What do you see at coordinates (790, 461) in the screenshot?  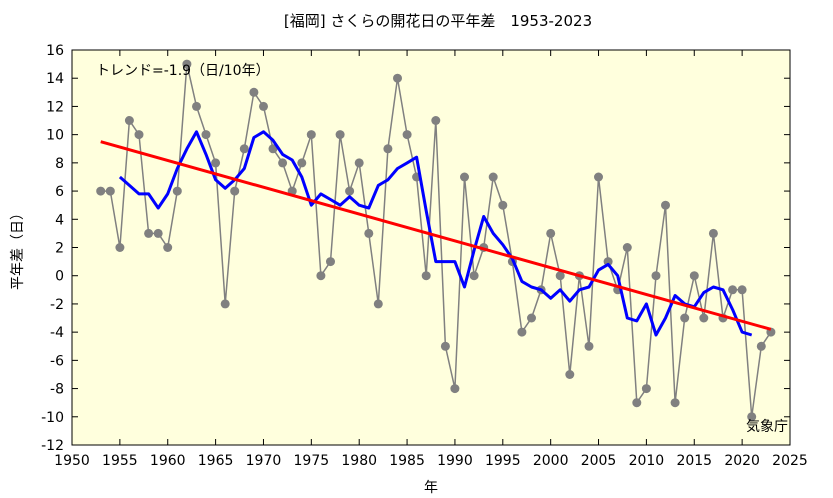 I see `x-tick-label: 2025` at bounding box center [790, 461].